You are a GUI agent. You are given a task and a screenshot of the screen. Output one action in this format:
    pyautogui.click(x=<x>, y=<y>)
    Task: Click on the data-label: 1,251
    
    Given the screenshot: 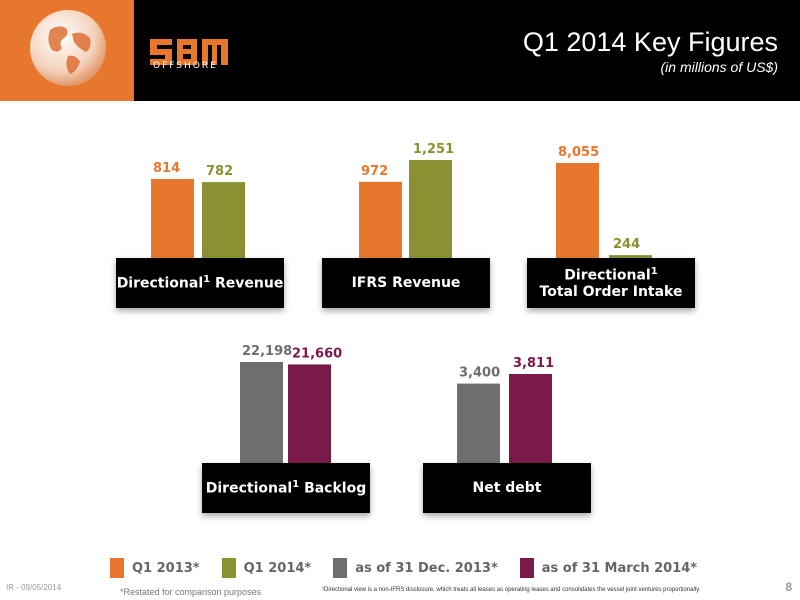 What is the action you would take?
    pyautogui.click(x=433, y=149)
    